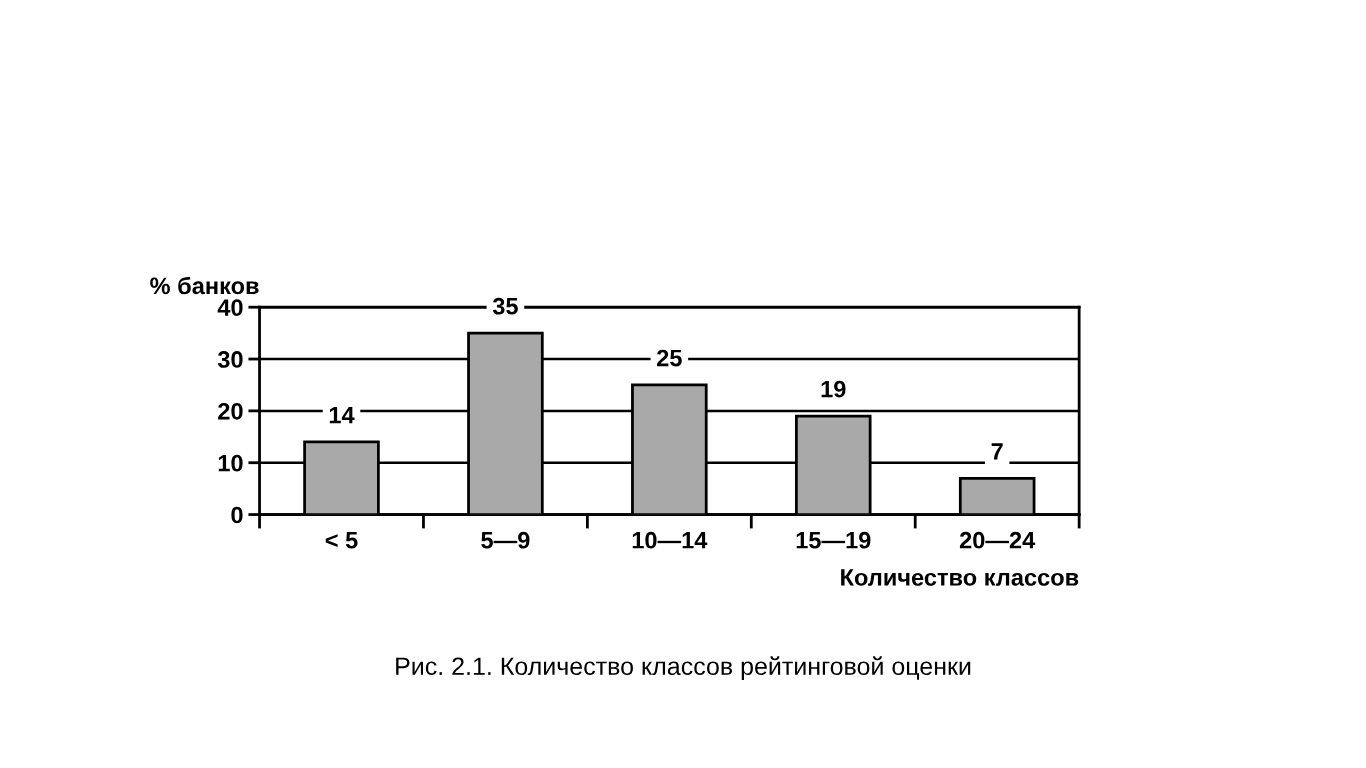 The width and height of the screenshot is (1366, 768). I want to click on y-tick-label: 0, so click(237, 515).